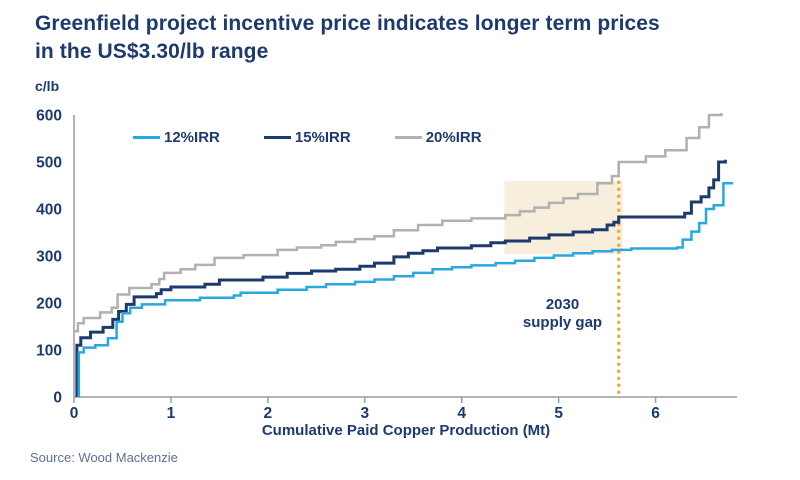  What do you see at coordinates (57, 398) in the screenshot?
I see `y-tick-label: 0` at bounding box center [57, 398].